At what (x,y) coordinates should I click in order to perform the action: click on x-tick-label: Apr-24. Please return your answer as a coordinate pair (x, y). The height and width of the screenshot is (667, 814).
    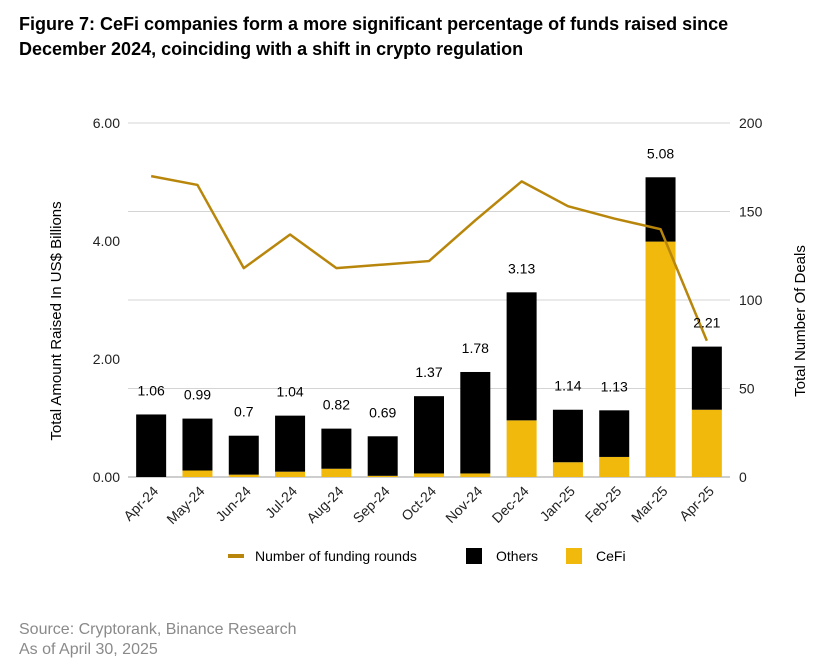
    Looking at the image, I should click on (140, 503).